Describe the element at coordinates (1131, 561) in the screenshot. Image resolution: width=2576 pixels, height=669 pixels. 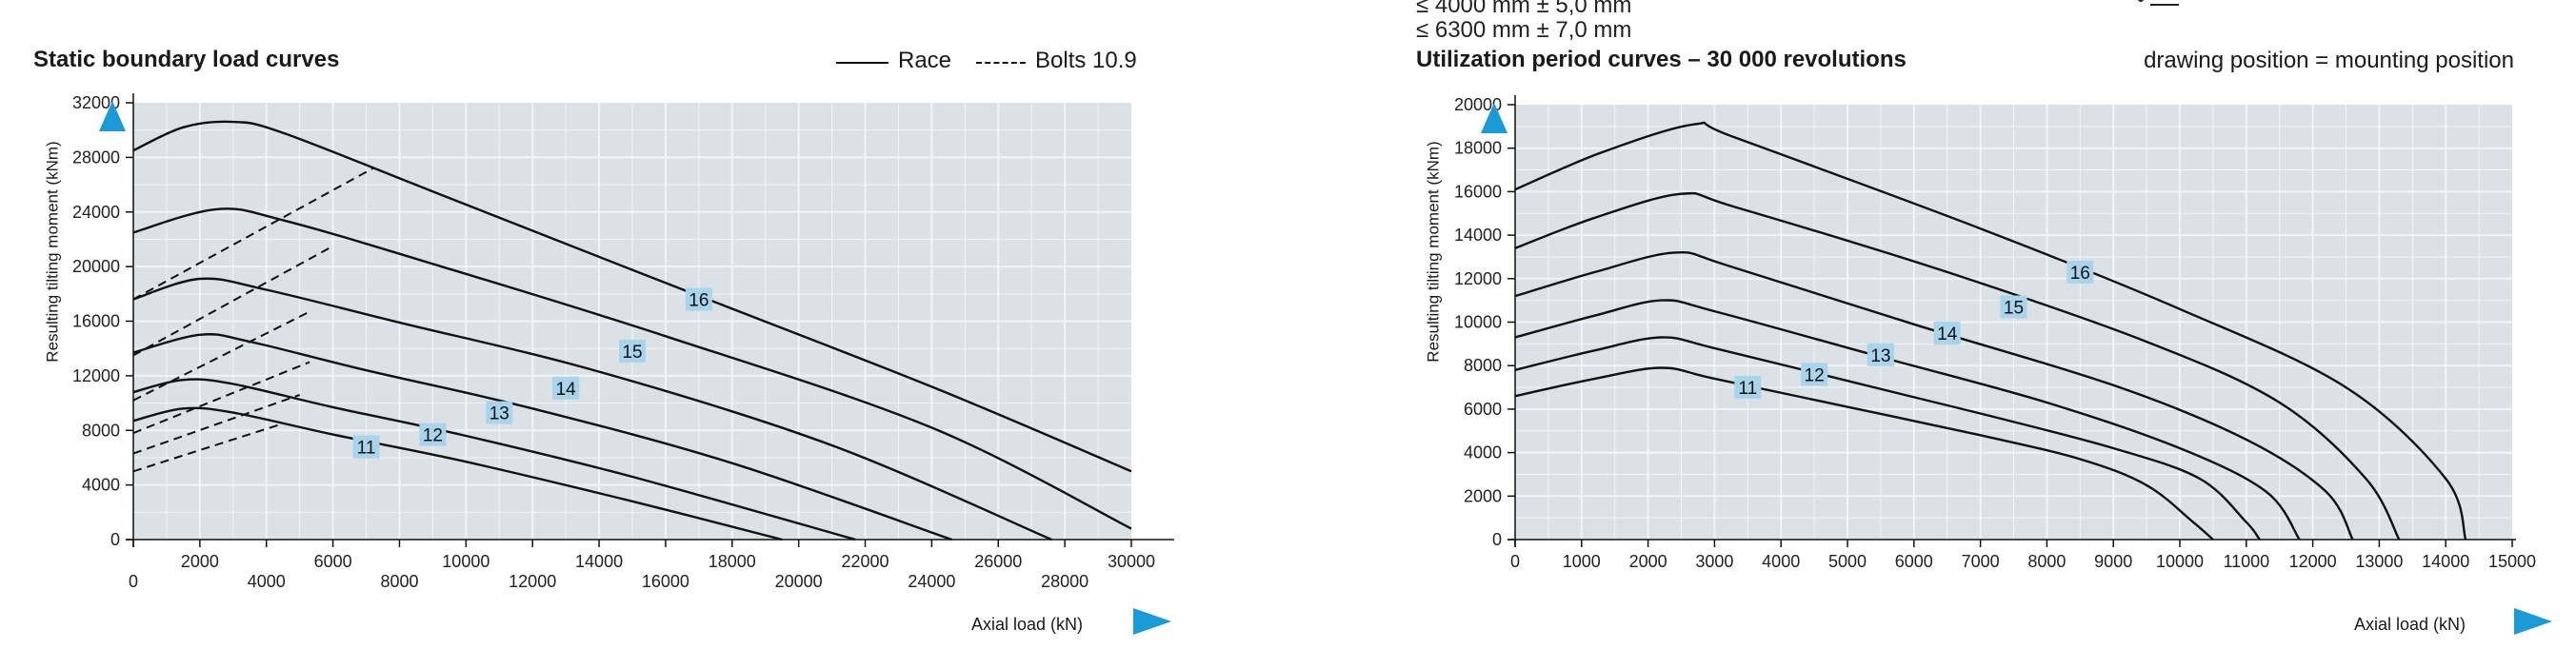
I see `chart1-x-tick-label: 30000` at that location.